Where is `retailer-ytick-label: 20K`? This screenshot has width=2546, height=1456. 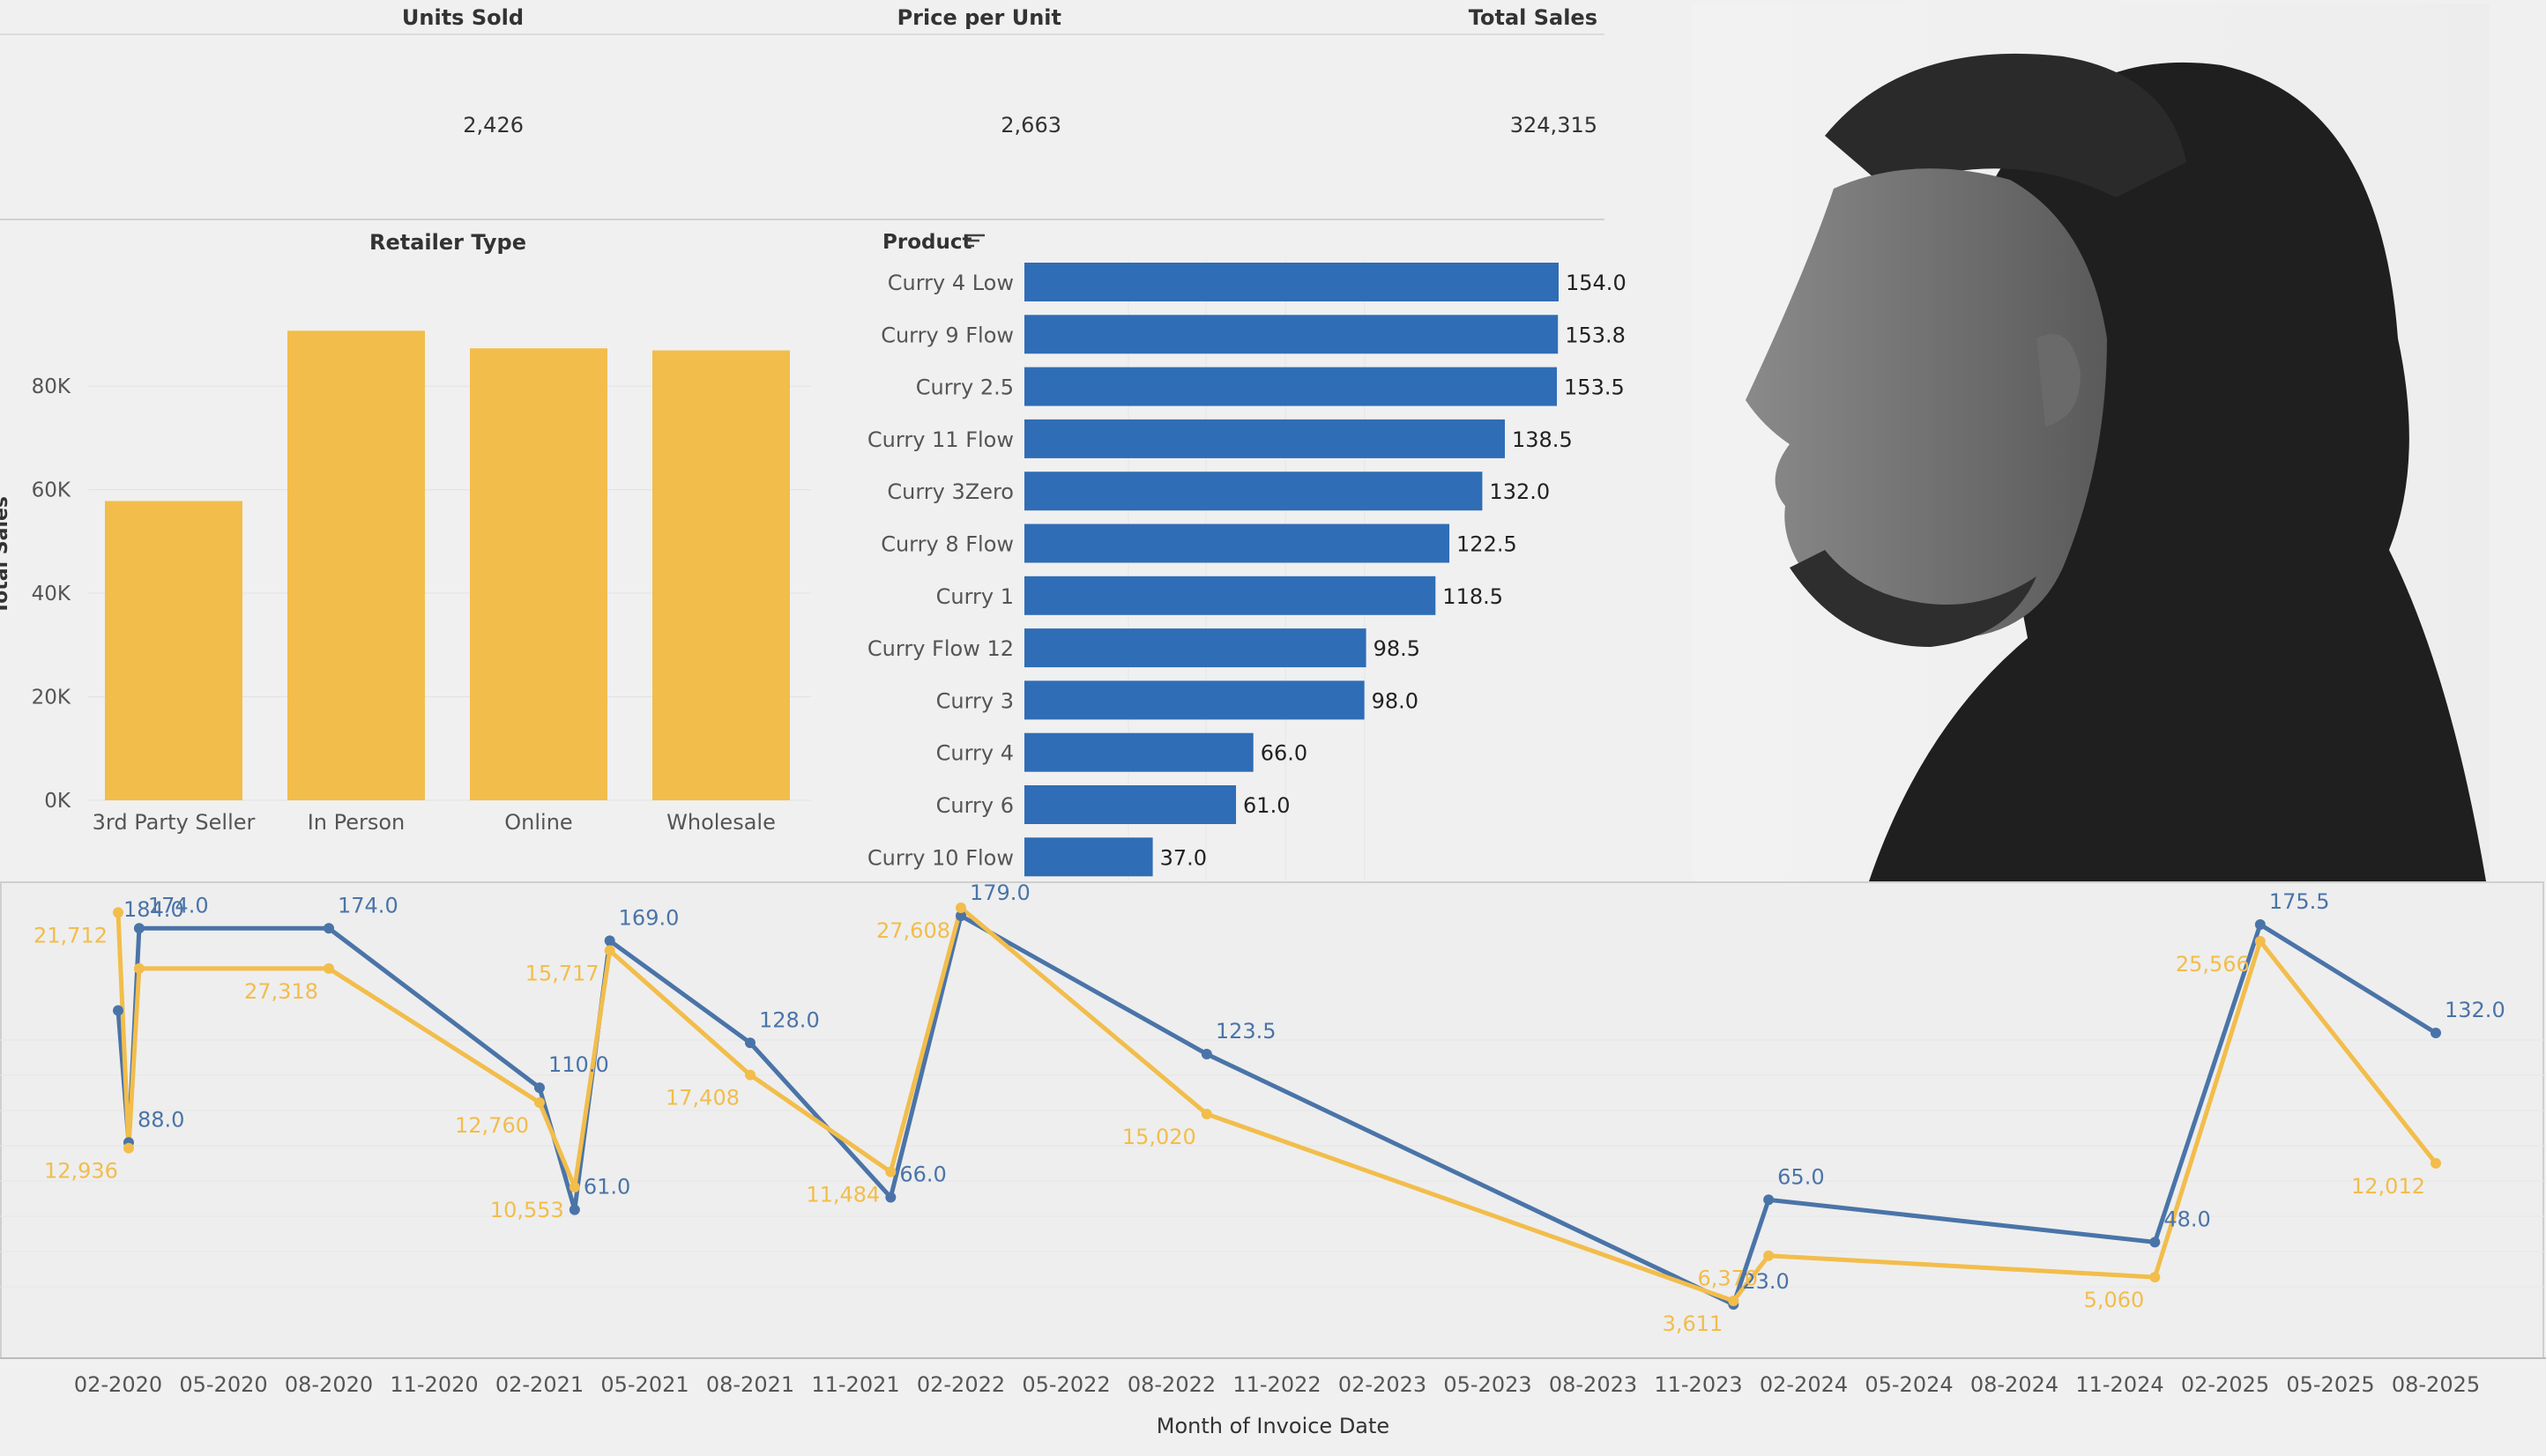 retailer-ytick-label: 20K is located at coordinates (51, 698).